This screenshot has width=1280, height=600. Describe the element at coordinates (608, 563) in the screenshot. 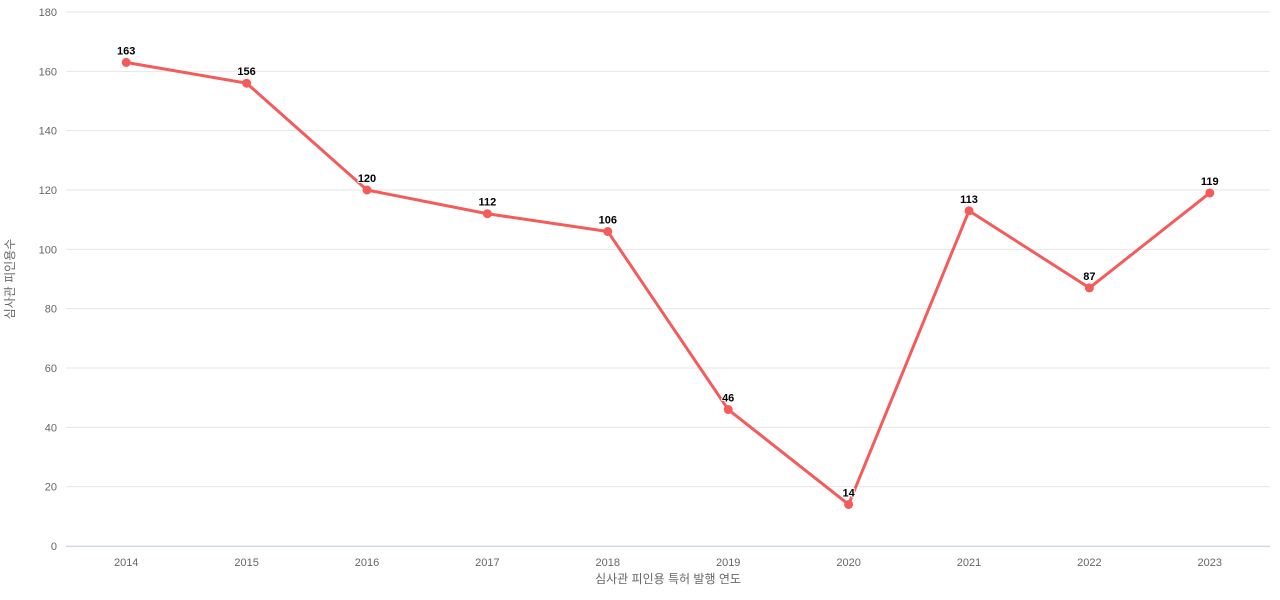

I see `x-tick-label: 2018` at that location.